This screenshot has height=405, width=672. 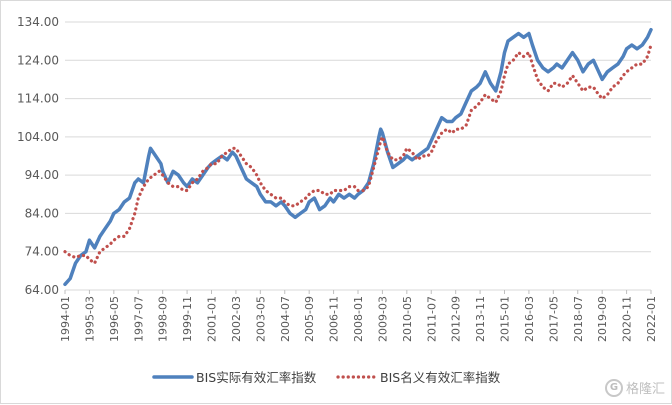 What do you see at coordinates (38, 22) in the screenshot?
I see `y-tick-label: 134.00` at bounding box center [38, 22].